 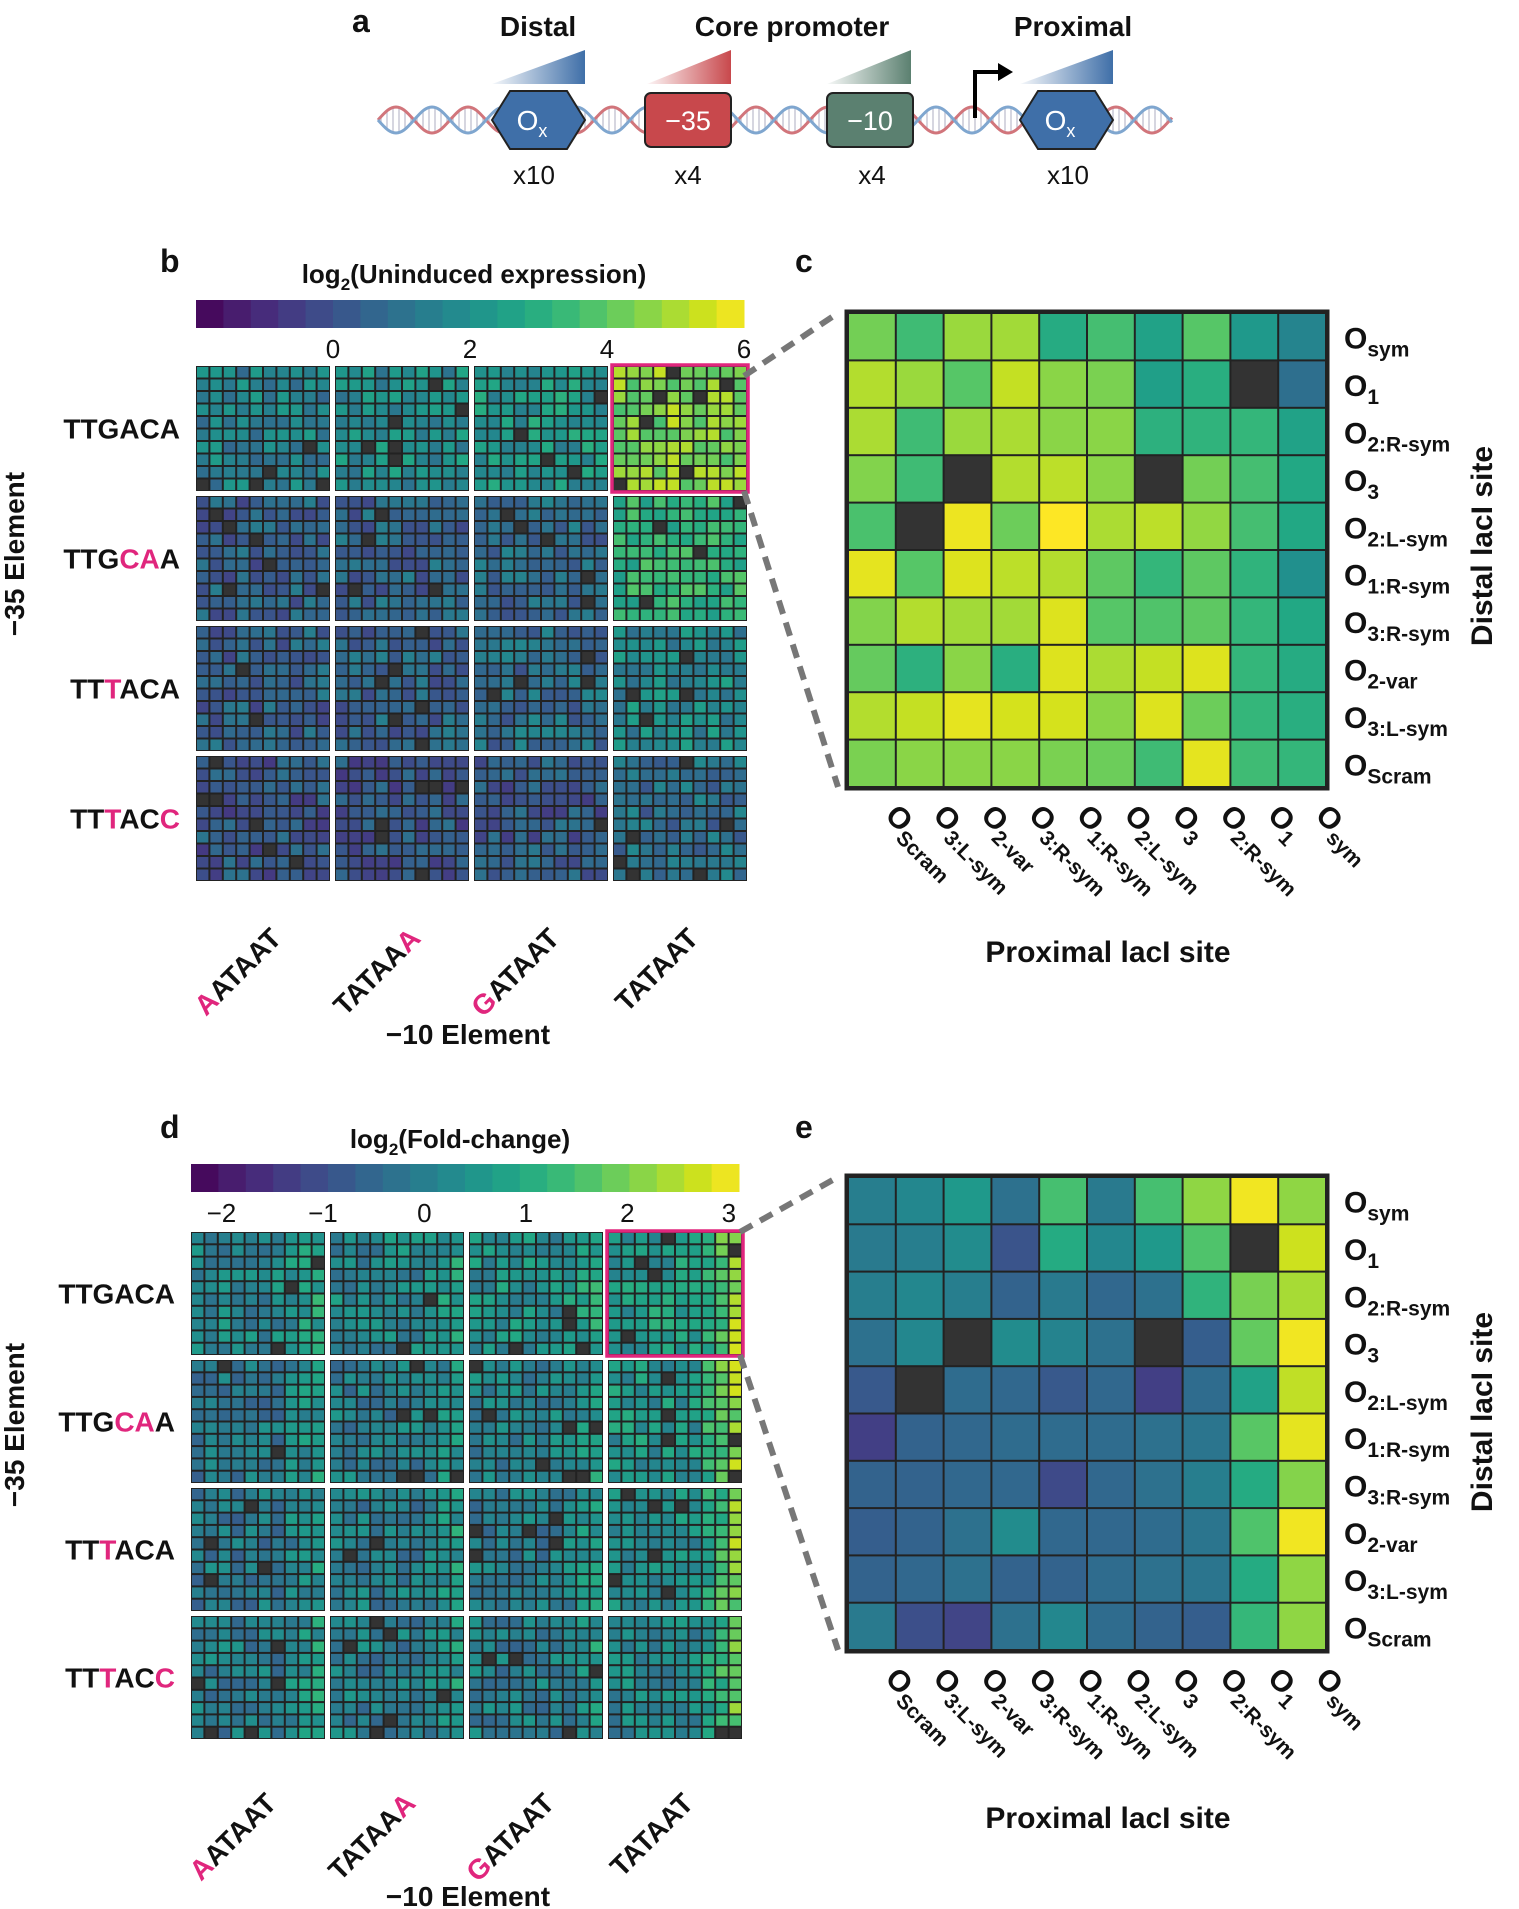 What do you see at coordinates (479, 1178) in the screenshot?
I see `colorbar-segment` at bounding box center [479, 1178].